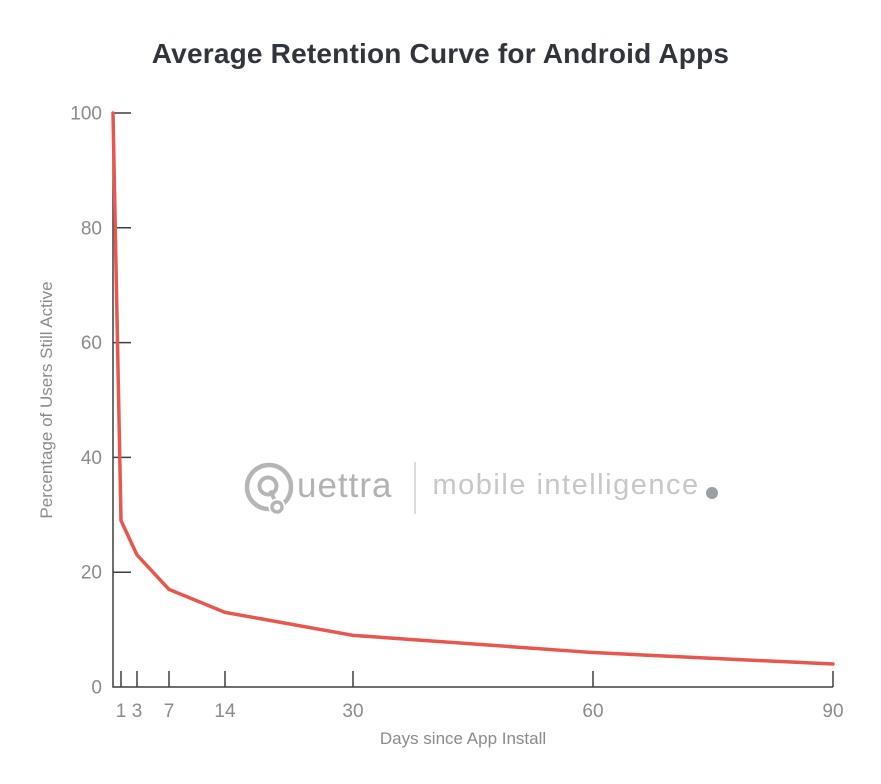 The height and width of the screenshot is (784, 881). Describe the element at coordinates (96, 688) in the screenshot. I see `y-tick-label: 0` at that location.